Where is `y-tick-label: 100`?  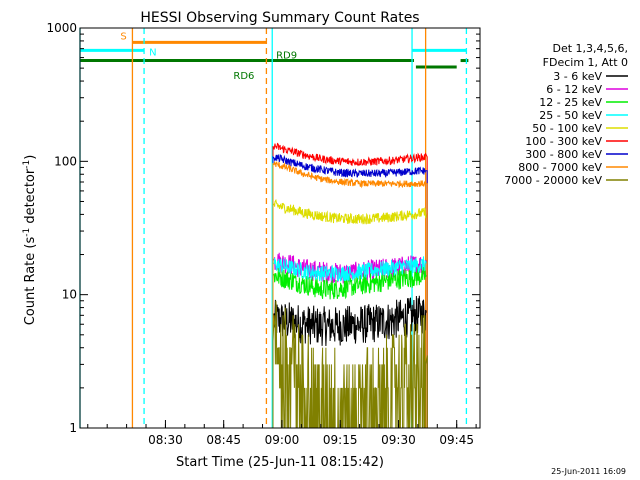 y-tick-label: 100 is located at coordinates (65, 161).